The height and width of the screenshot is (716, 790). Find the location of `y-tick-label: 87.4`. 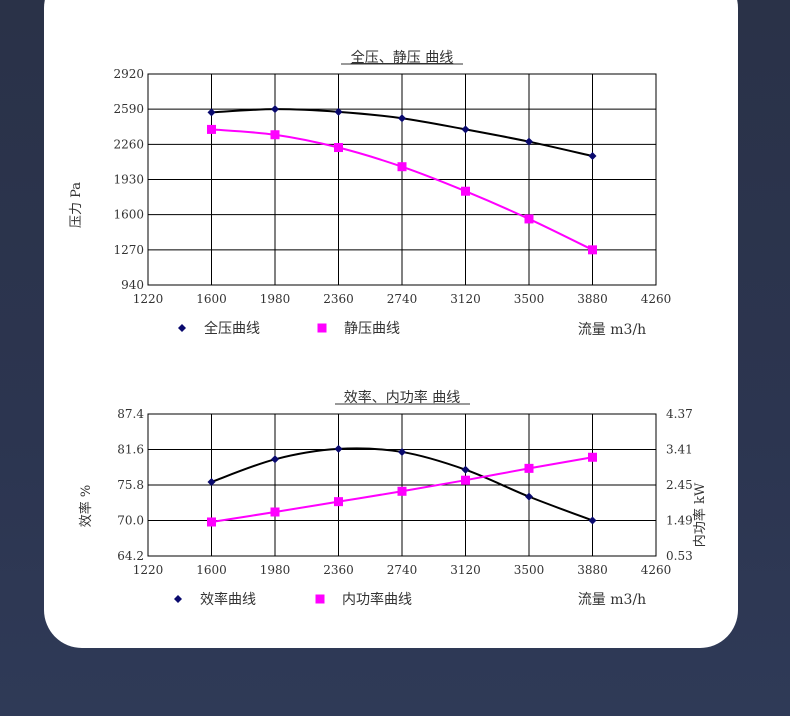

y-tick-label: 87.4 is located at coordinates (130, 414).